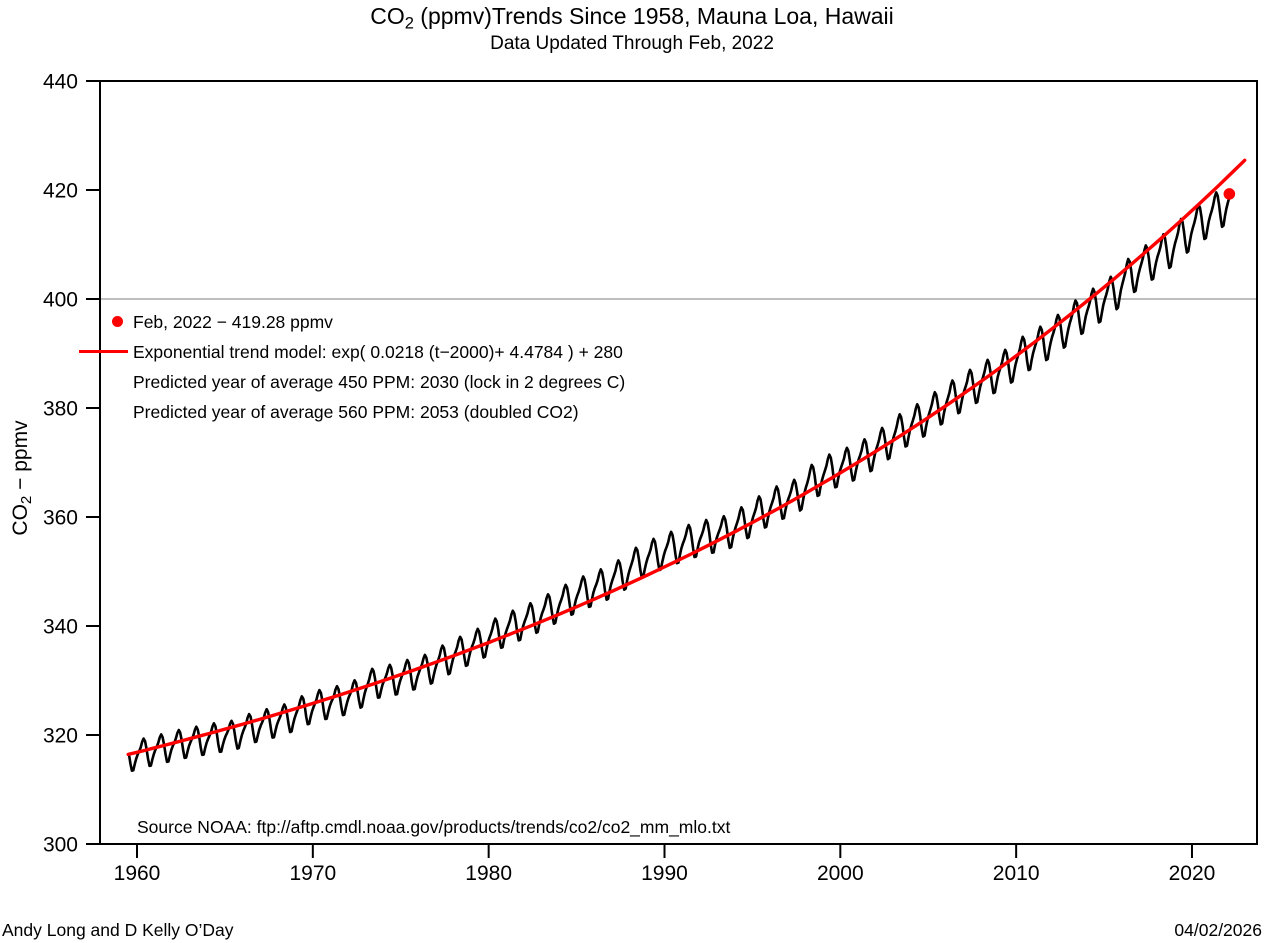 This screenshot has width=1264, height=943. What do you see at coordinates (488, 873) in the screenshot?
I see `x-tick-label: 1980` at bounding box center [488, 873].